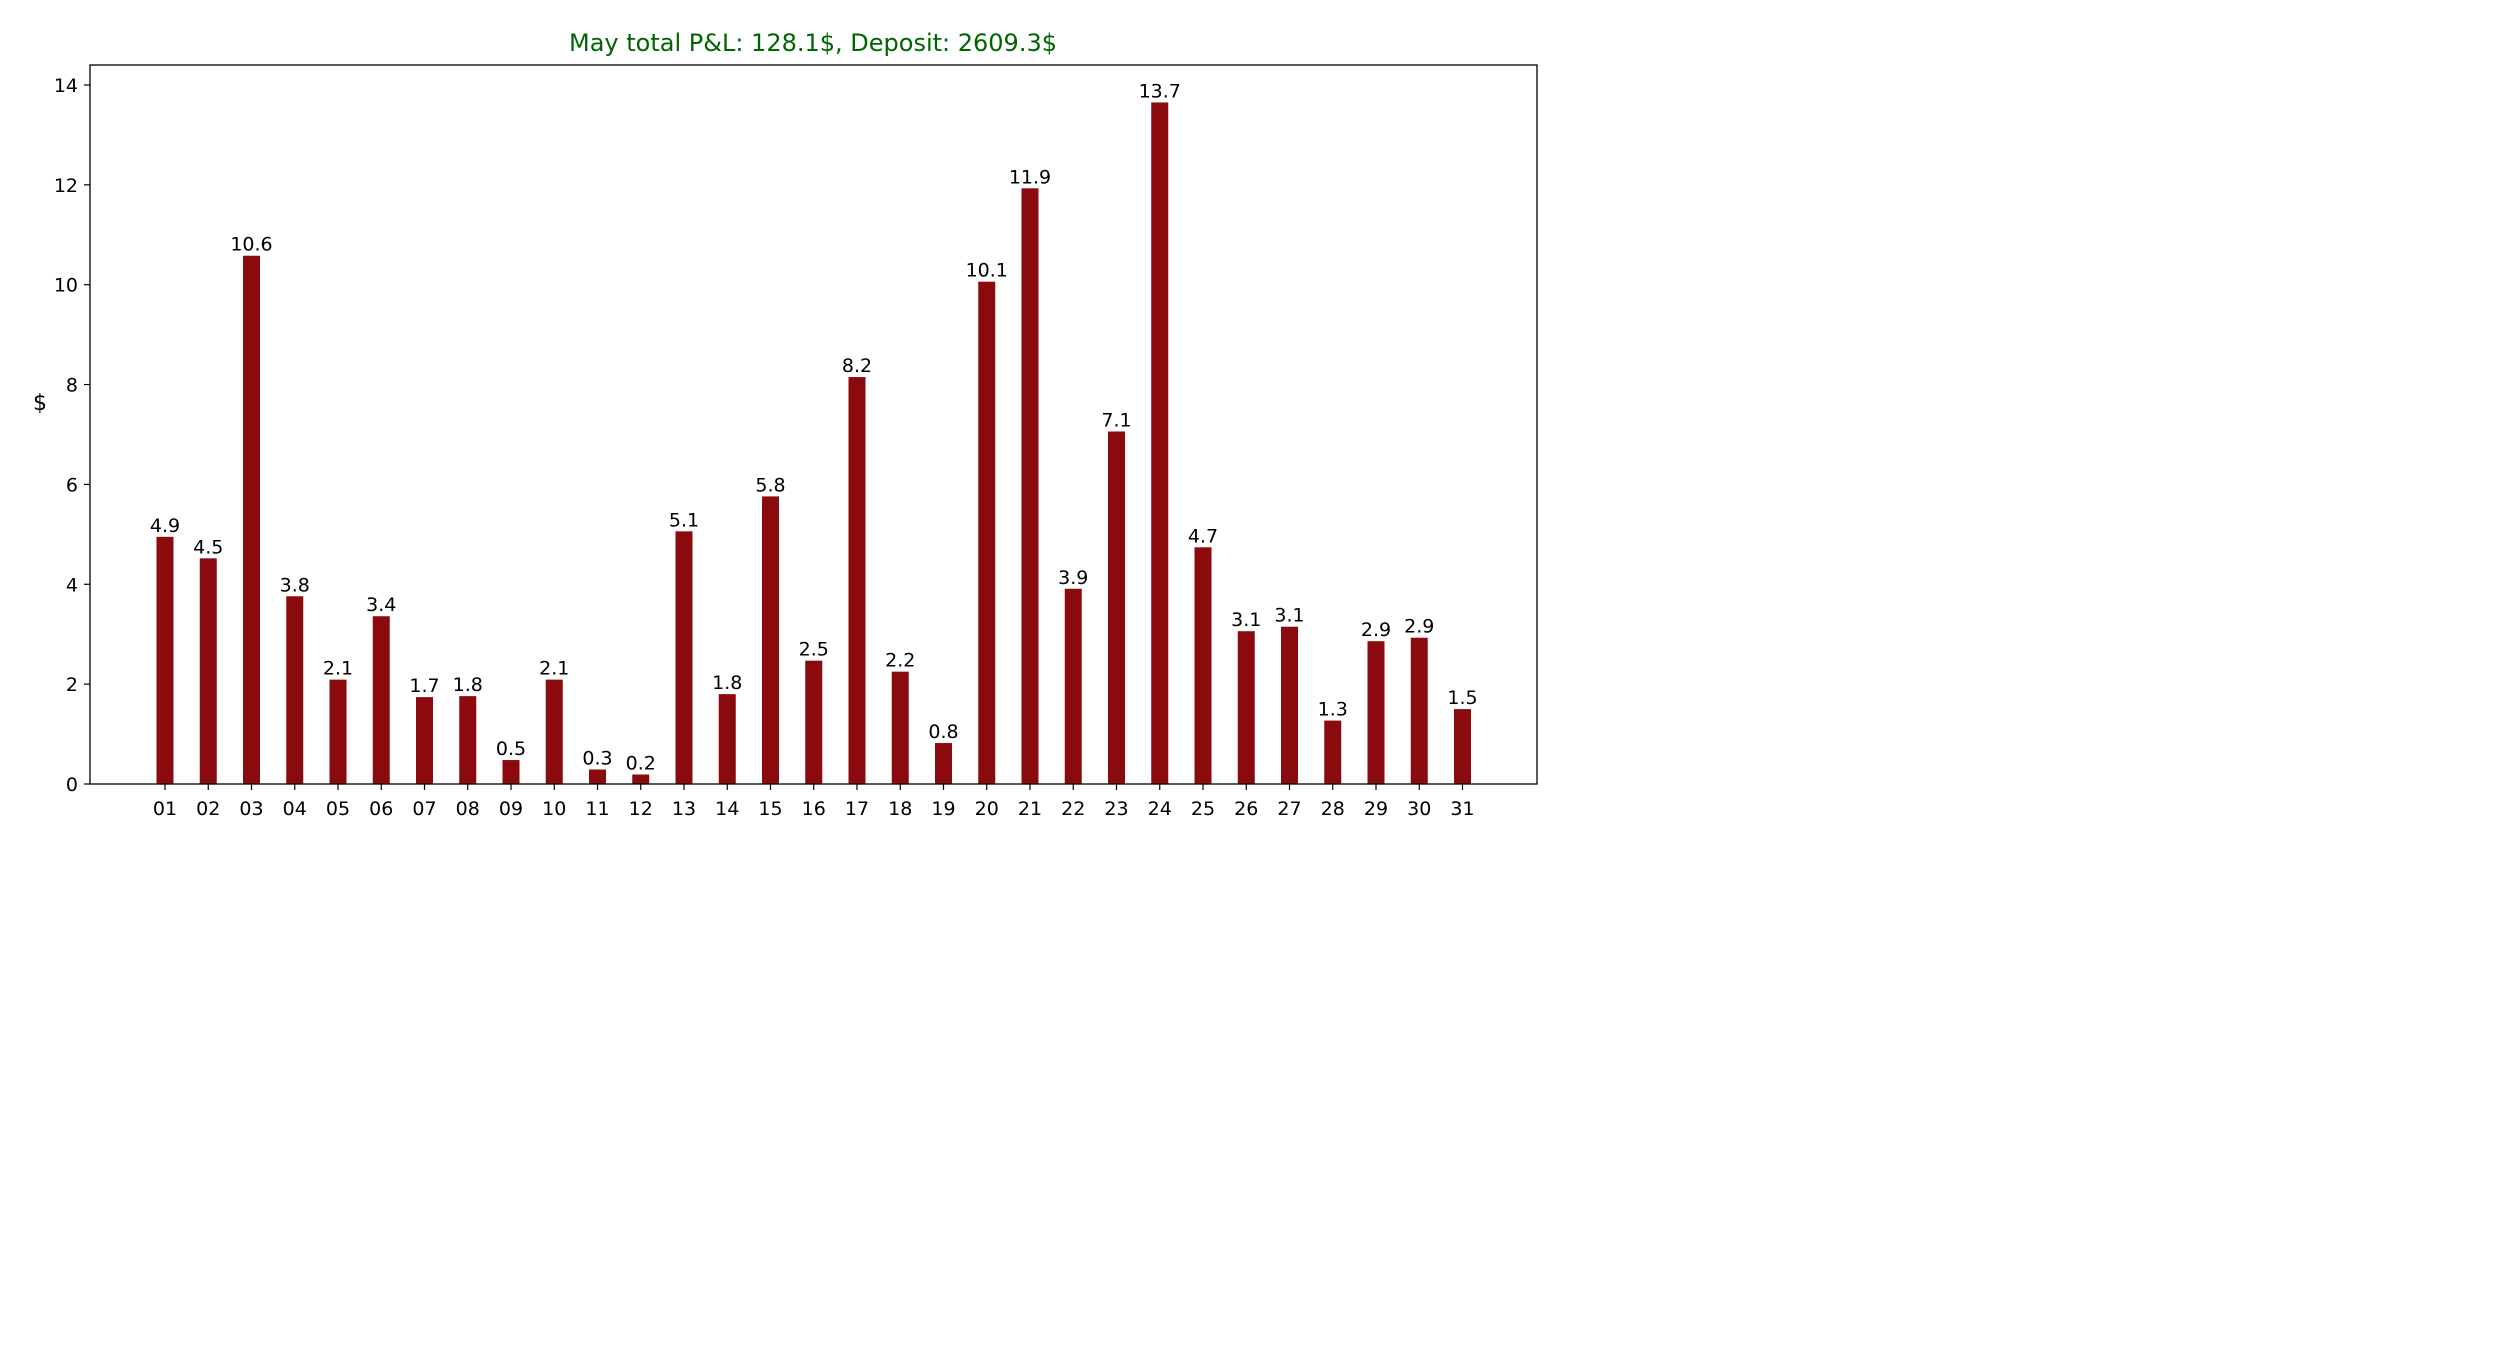  I want to click on x-tick-label-16: 16, so click(814, 809).